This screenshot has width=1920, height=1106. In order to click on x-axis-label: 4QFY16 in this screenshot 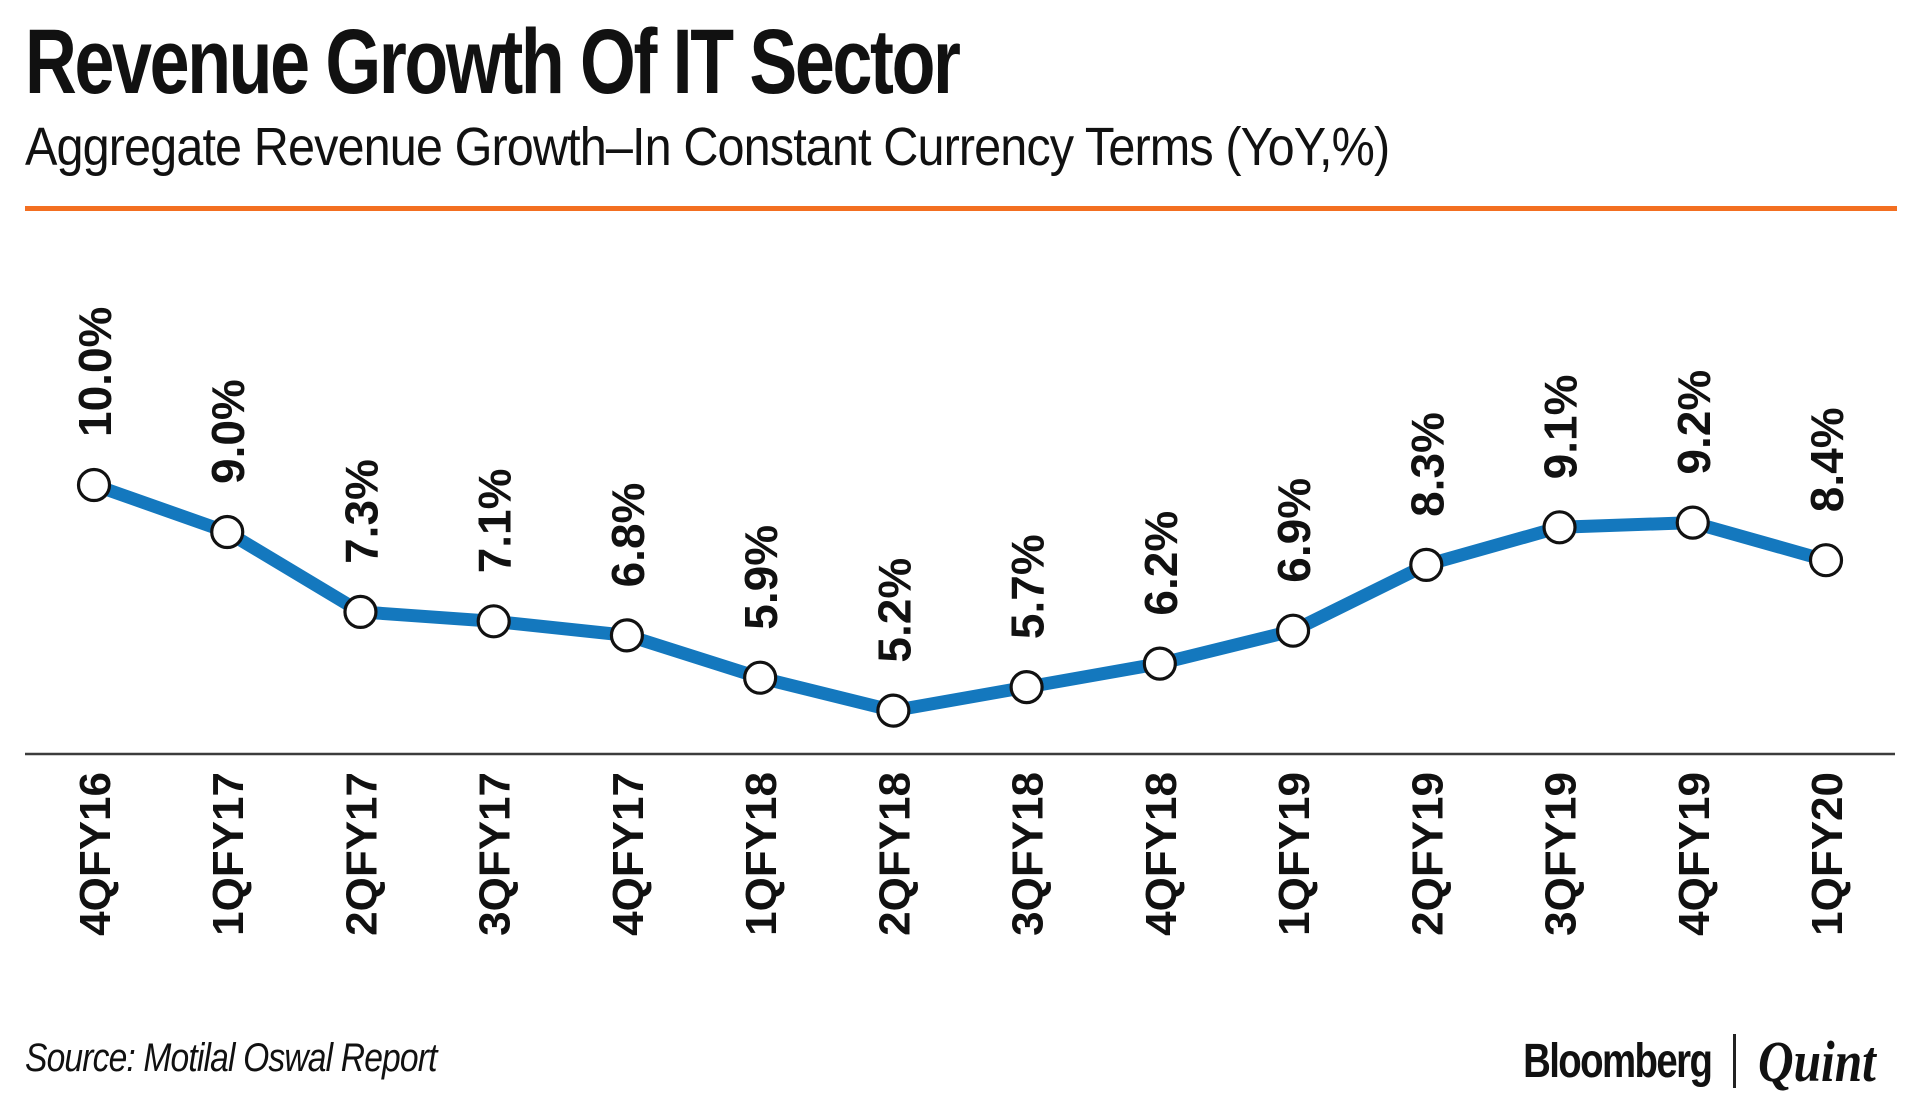, I will do `click(95, 854)`.